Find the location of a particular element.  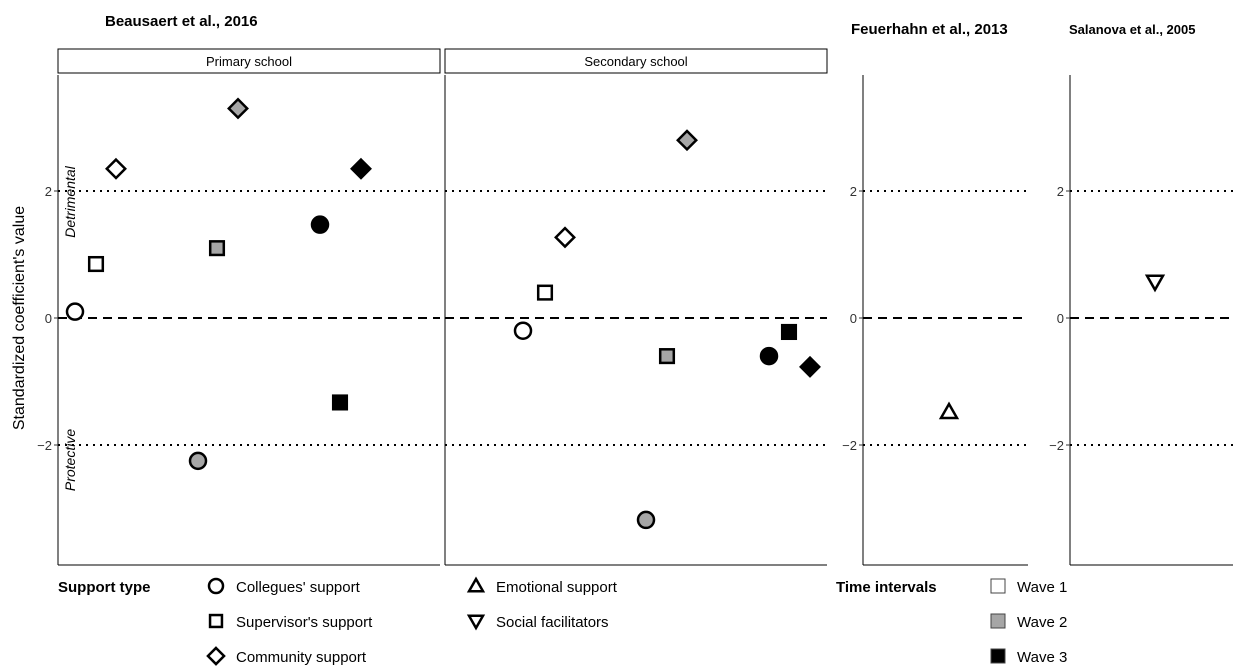

study-title-feuerhahn: Feuerhahn et al., 2013 is located at coordinates (929, 29).